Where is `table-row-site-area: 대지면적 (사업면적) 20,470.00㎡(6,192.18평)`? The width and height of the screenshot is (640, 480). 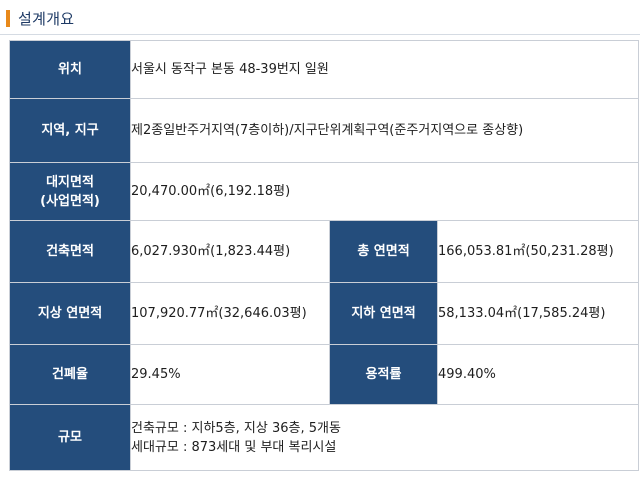 table-row-site-area: 대지면적 (사업면적) 20,470.00㎡(6,192.18평) is located at coordinates (324, 191).